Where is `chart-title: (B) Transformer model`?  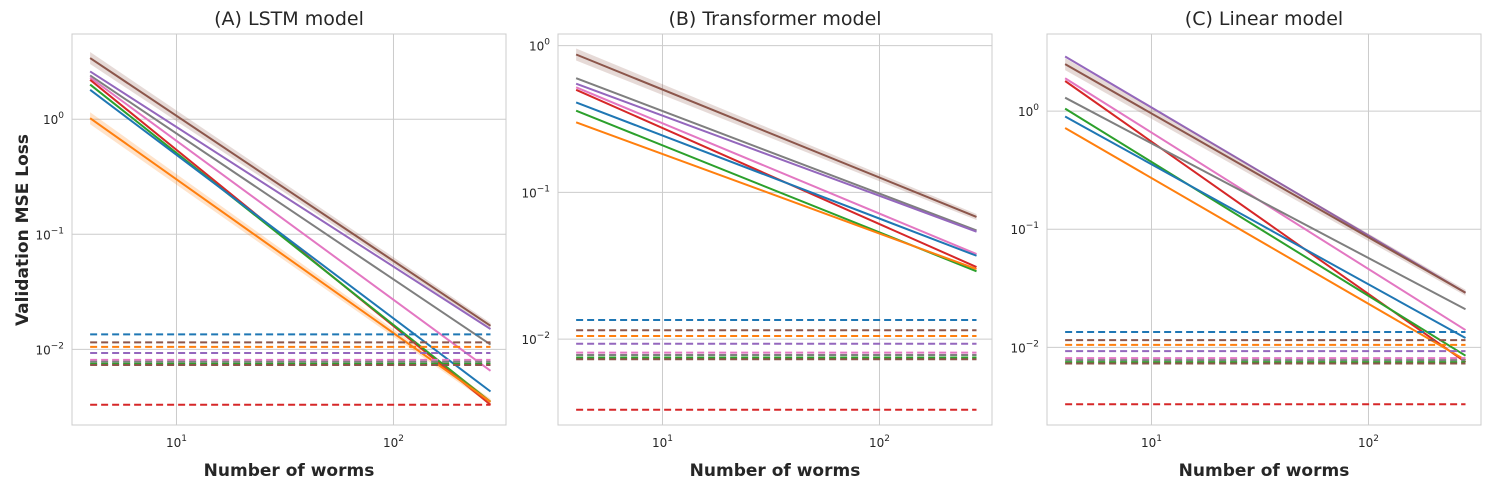 chart-title: (B) Transformer model is located at coordinates (774, 19).